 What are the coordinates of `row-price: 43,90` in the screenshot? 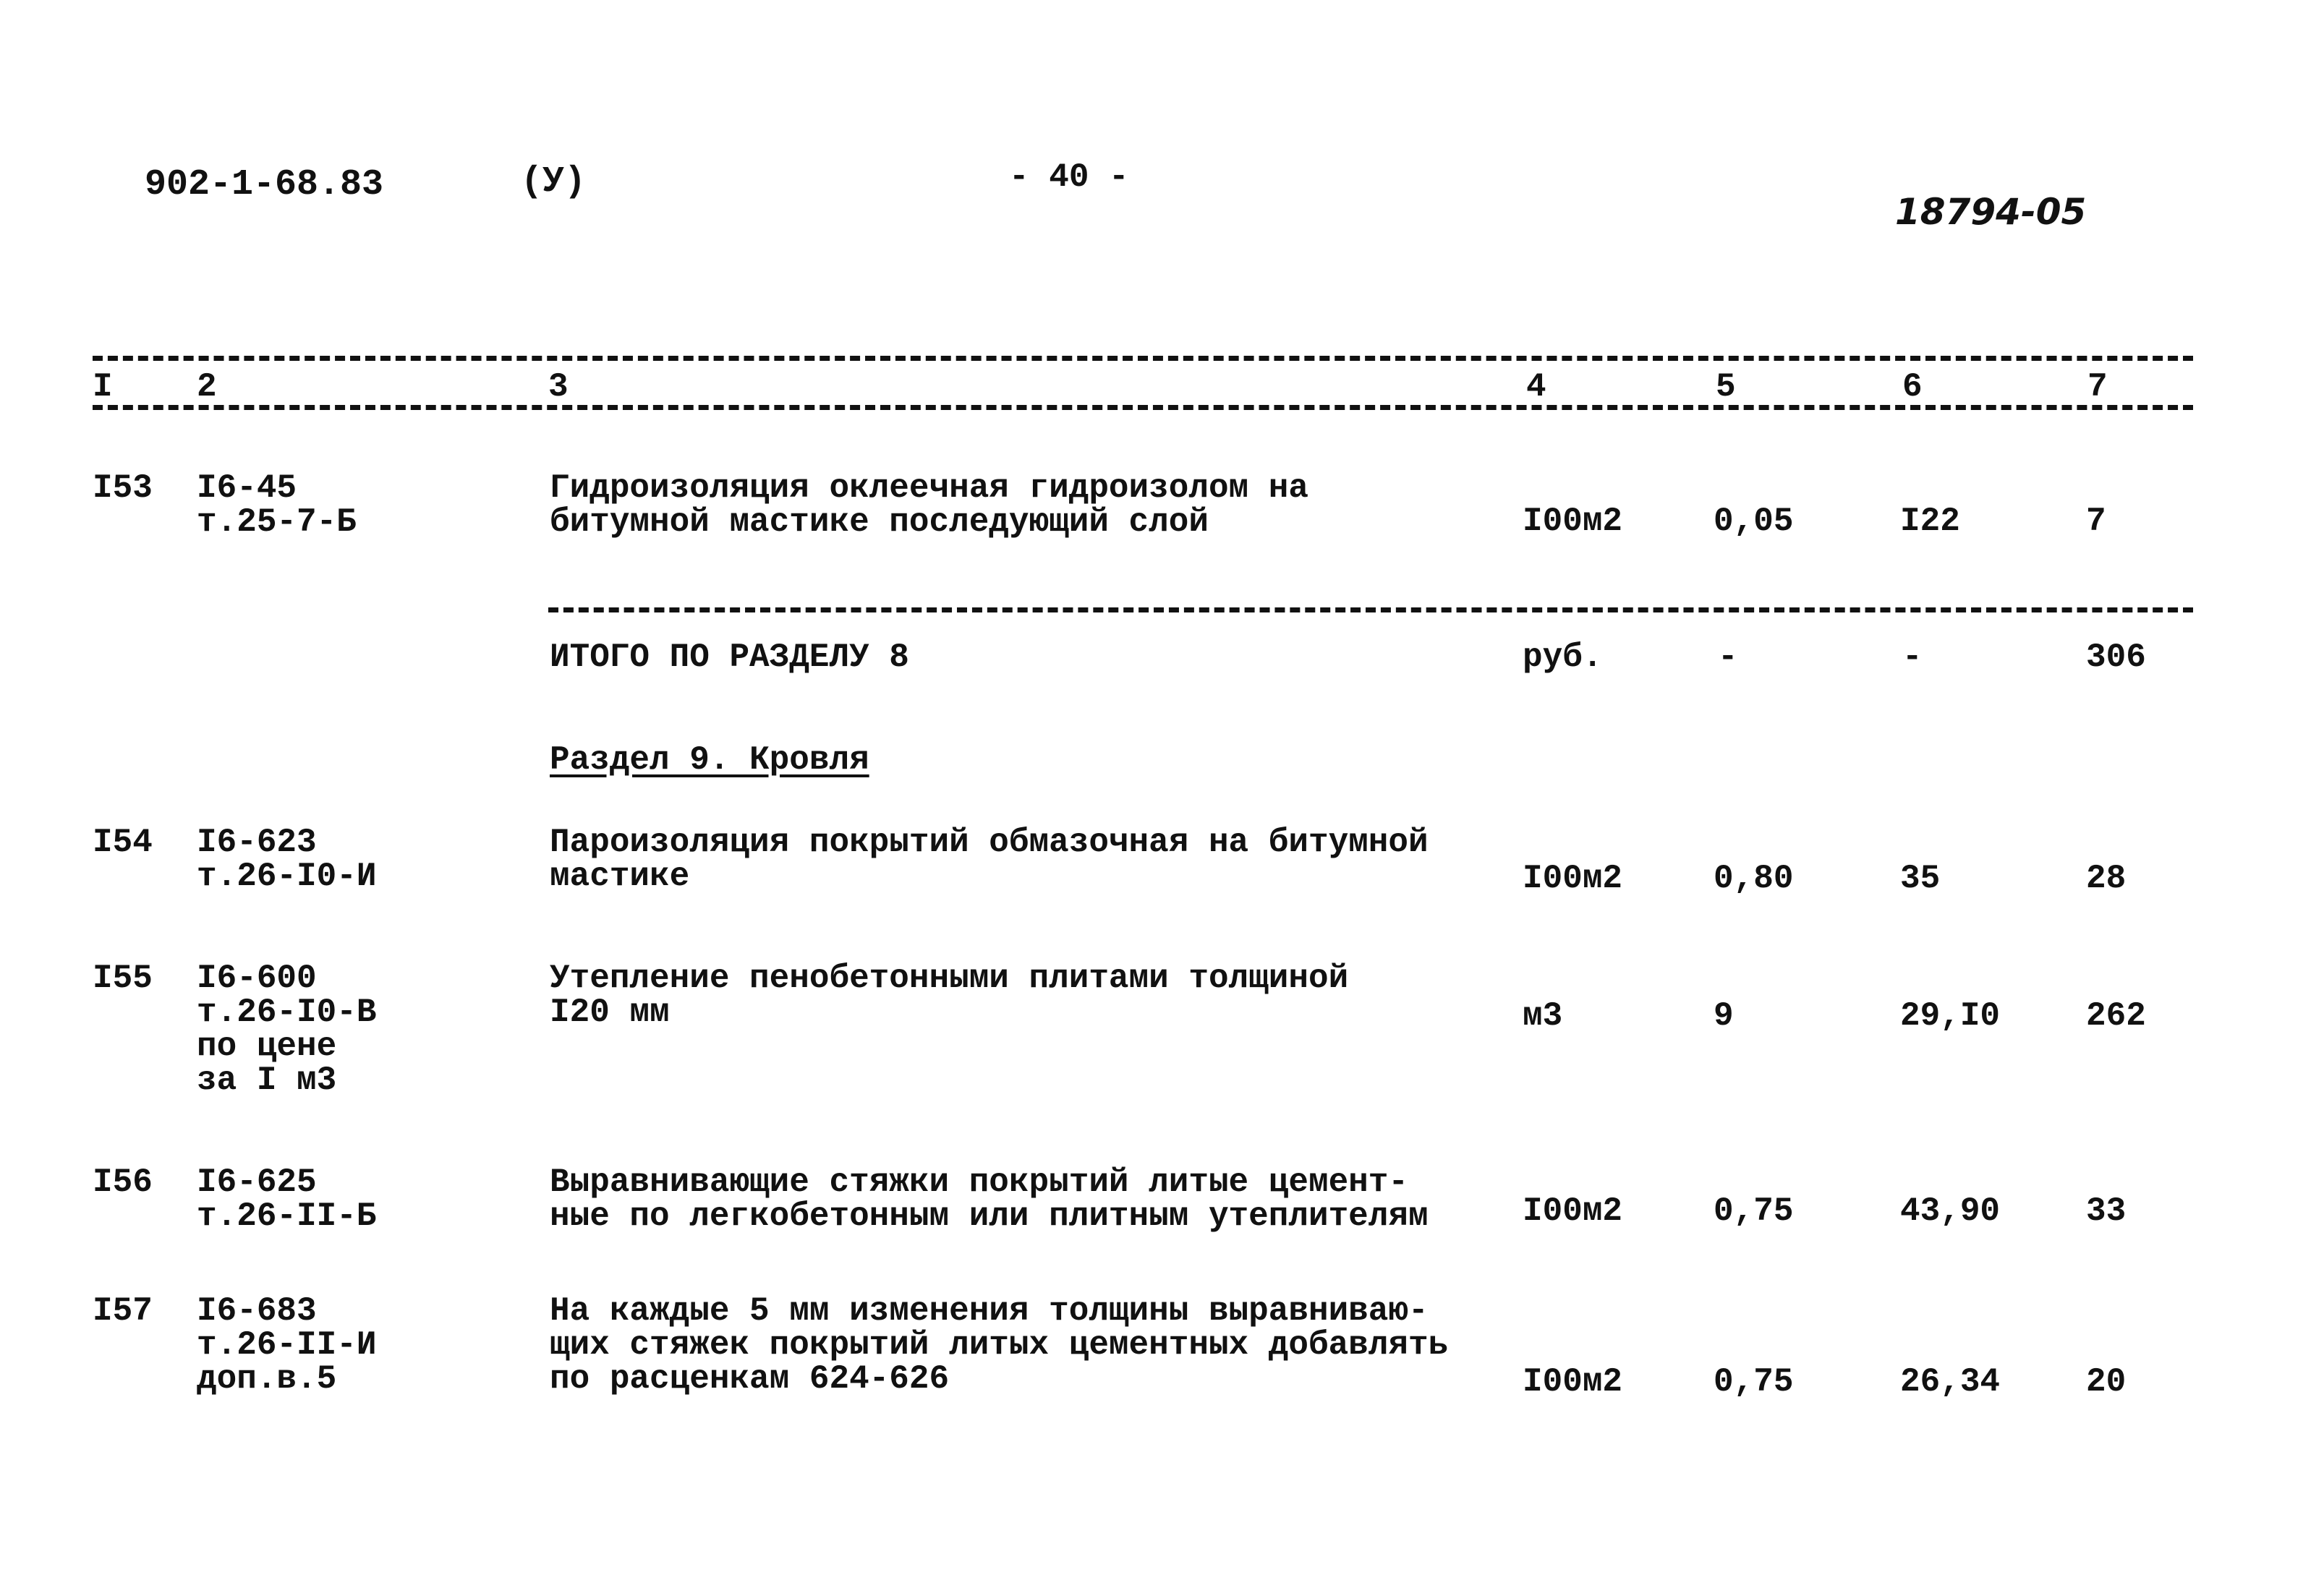 It's located at (1950, 1211).